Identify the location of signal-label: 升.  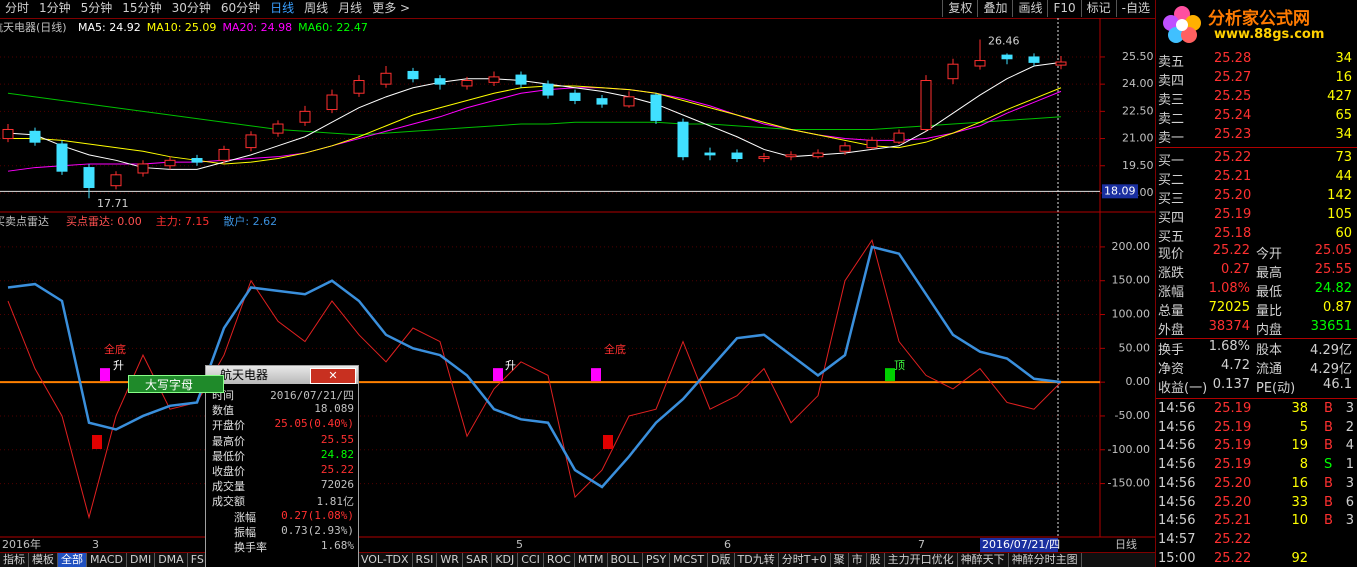
(510, 365).